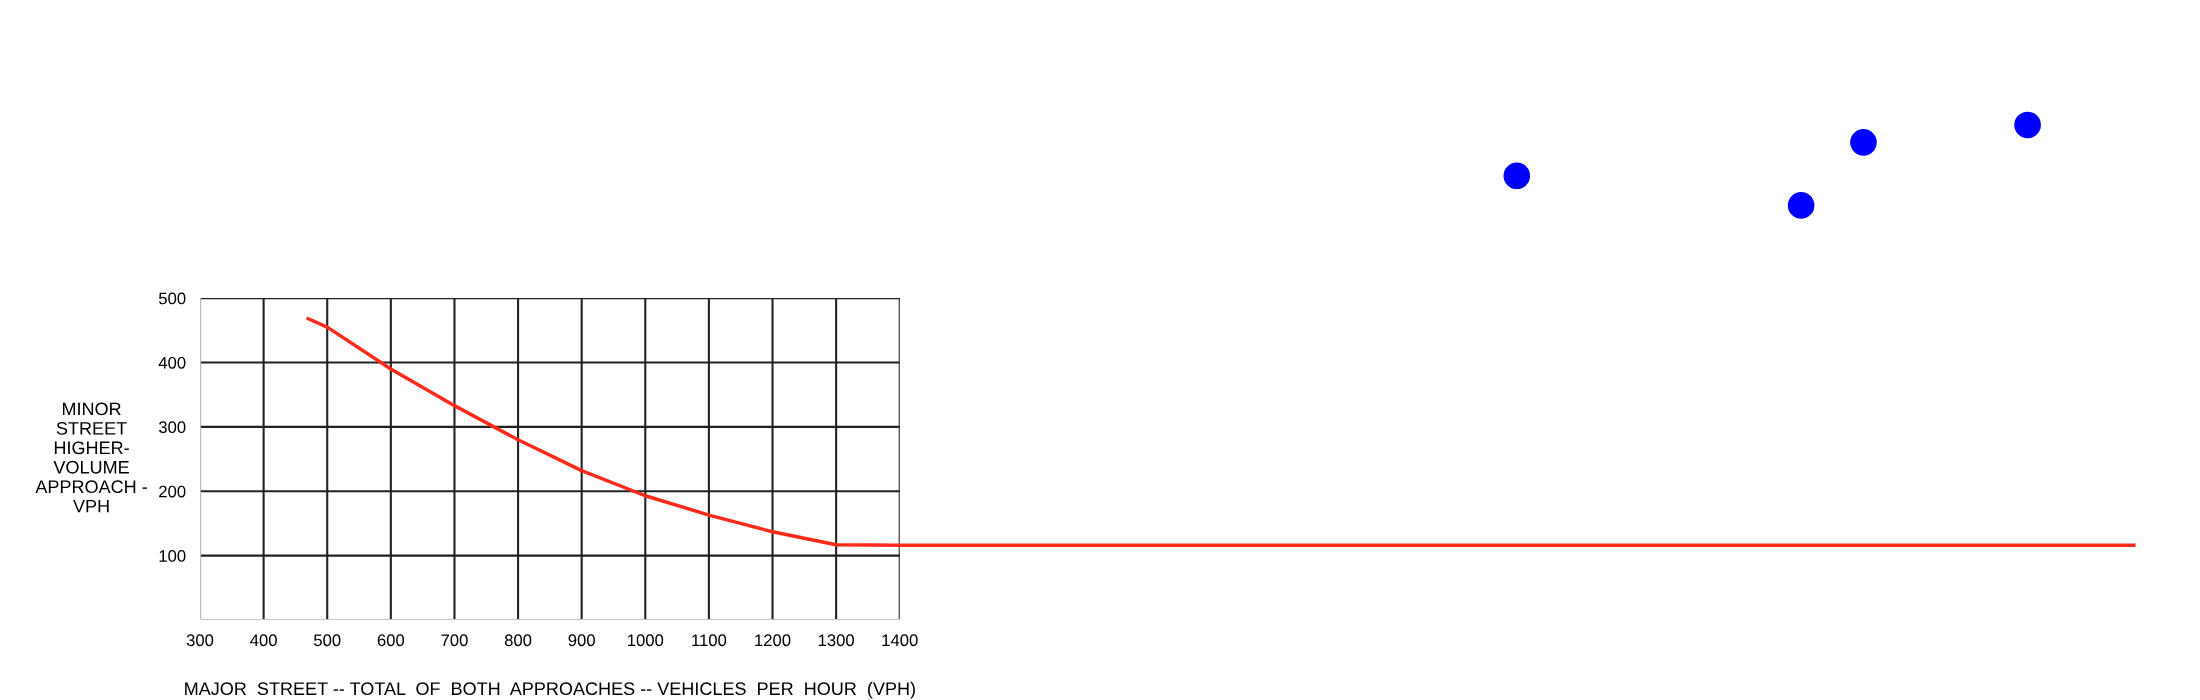  What do you see at coordinates (518, 640) in the screenshot?
I see `x-tick-label: 800` at bounding box center [518, 640].